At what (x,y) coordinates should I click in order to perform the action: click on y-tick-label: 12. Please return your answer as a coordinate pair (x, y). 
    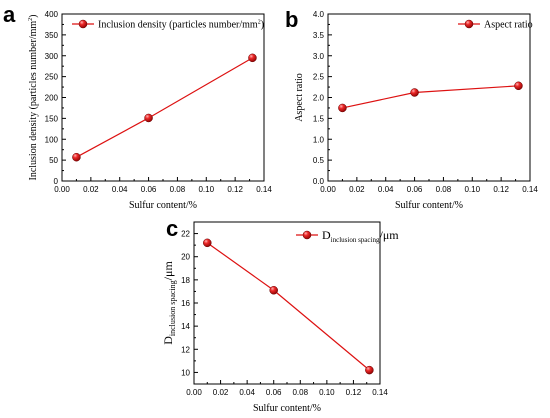
    Looking at the image, I should click on (185, 349).